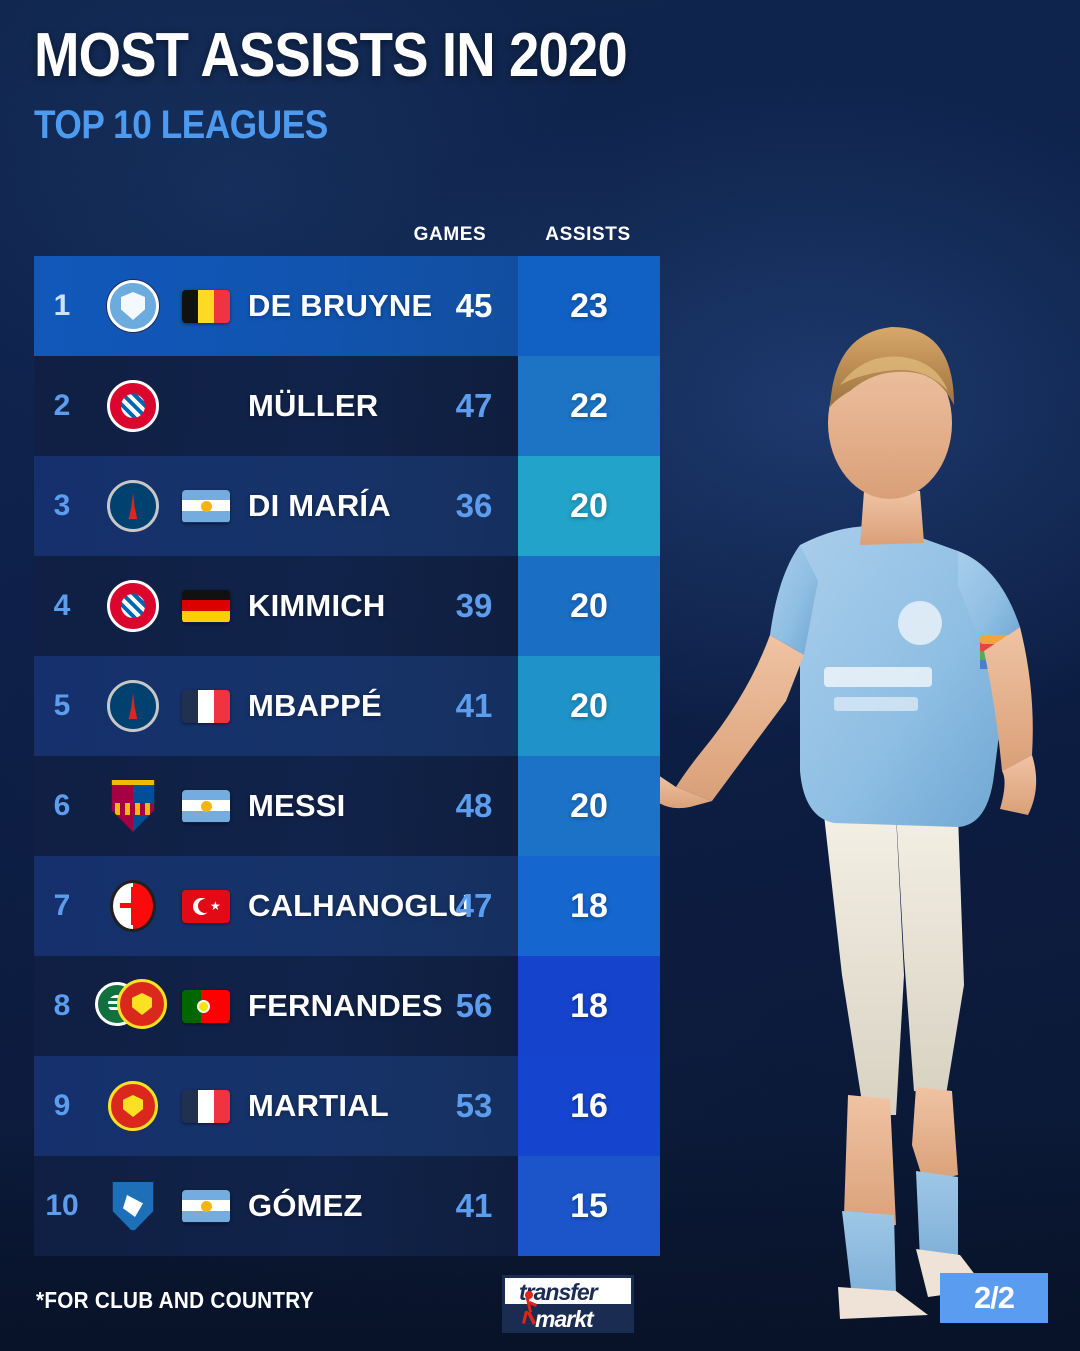 The image size is (1080, 1351). What do you see at coordinates (474, 805) in the screenshot?
I see `games-value: 48` at bounding box center [474, 805].